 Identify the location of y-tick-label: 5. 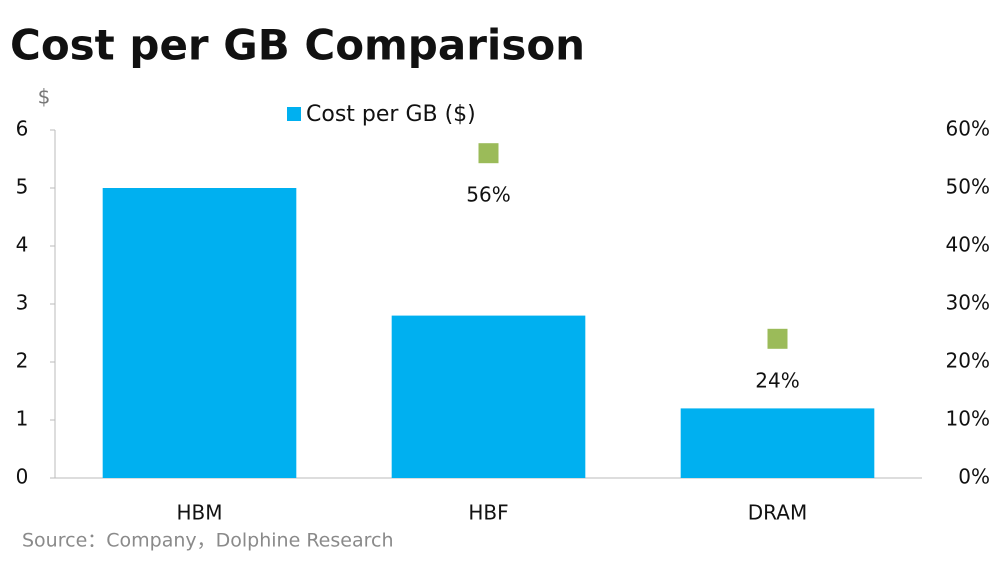
(22, 187).